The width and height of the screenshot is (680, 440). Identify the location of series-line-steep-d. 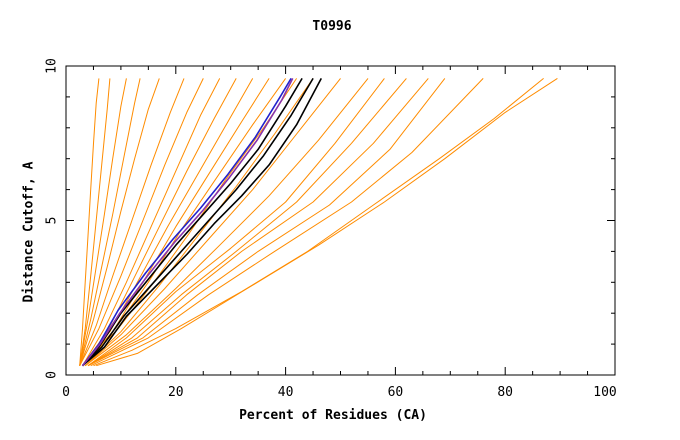
(110, 222).